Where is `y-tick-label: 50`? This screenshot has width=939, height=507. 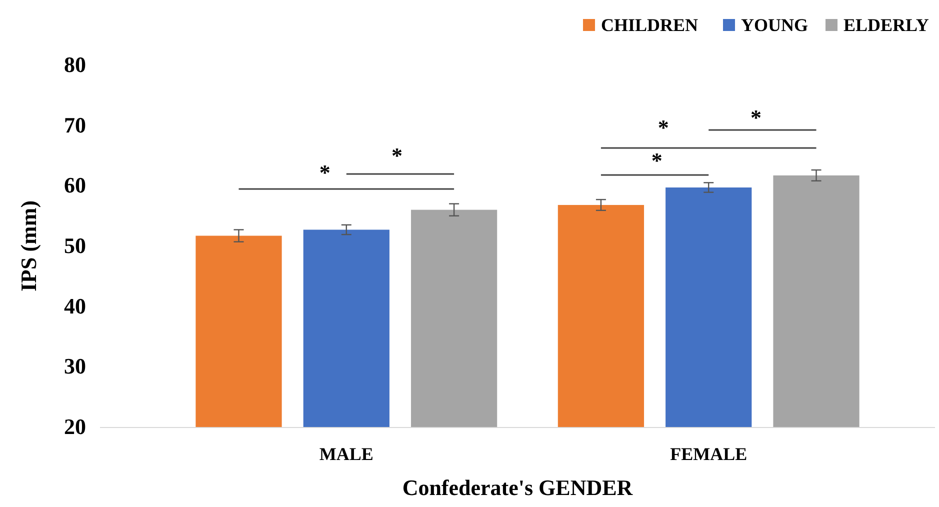
y-tick-label: 50 is located at coordinates (75, 245).